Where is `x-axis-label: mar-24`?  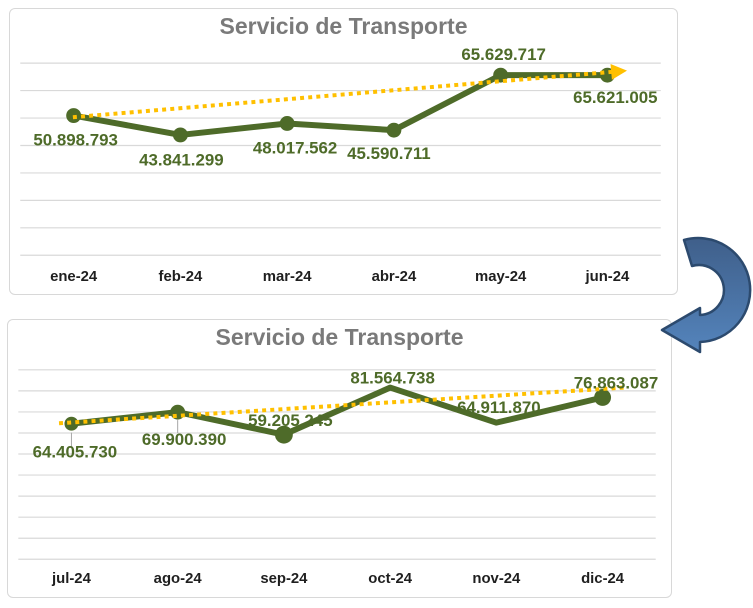
x-axis-label: mar-24 is located at coordinates (288, 277).